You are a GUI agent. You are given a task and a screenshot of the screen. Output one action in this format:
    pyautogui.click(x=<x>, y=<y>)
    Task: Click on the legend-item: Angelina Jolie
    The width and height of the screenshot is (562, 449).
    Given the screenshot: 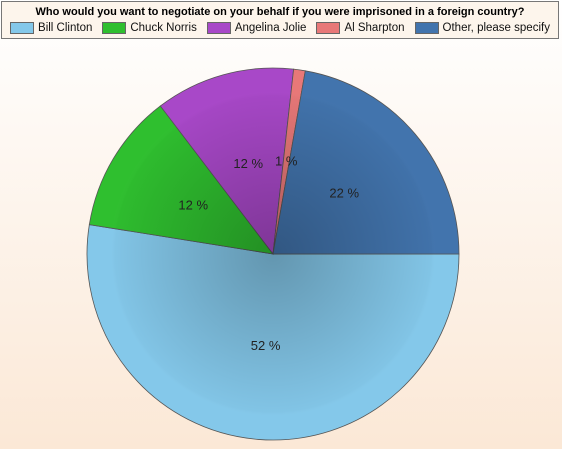 What is the action you would take?
    pyautogui.click(x=256, y=28)
    